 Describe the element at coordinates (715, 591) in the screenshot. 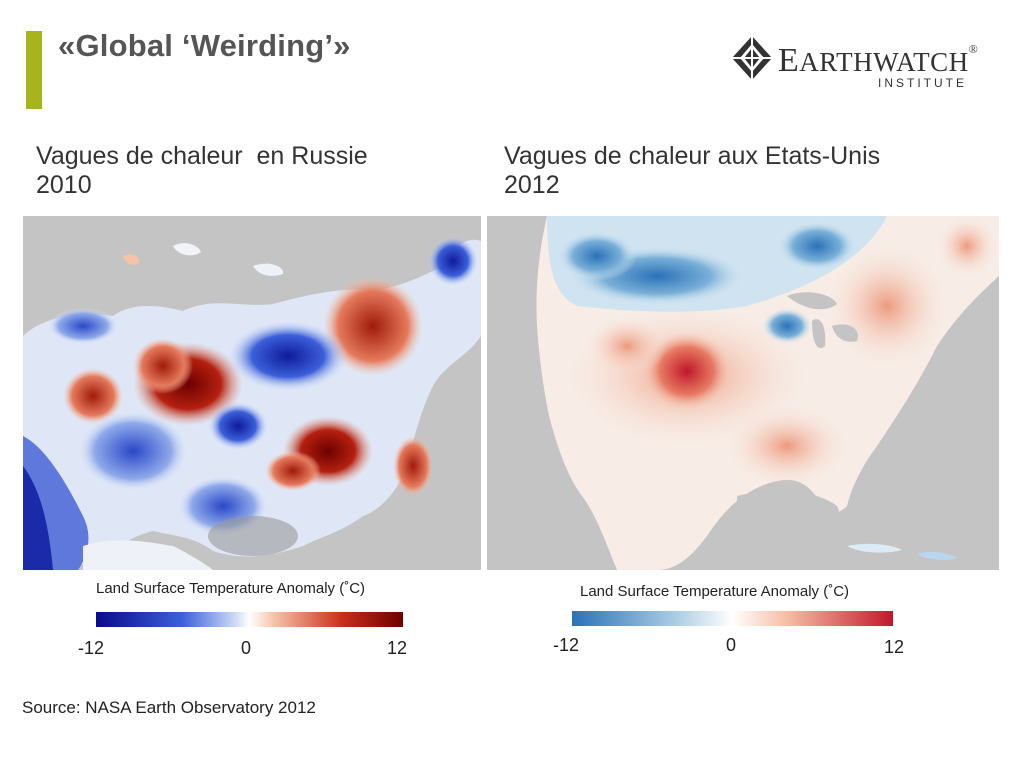

I see `usa-legend-title: Land Surface Temperature Anomaly (˚C)` at that location.